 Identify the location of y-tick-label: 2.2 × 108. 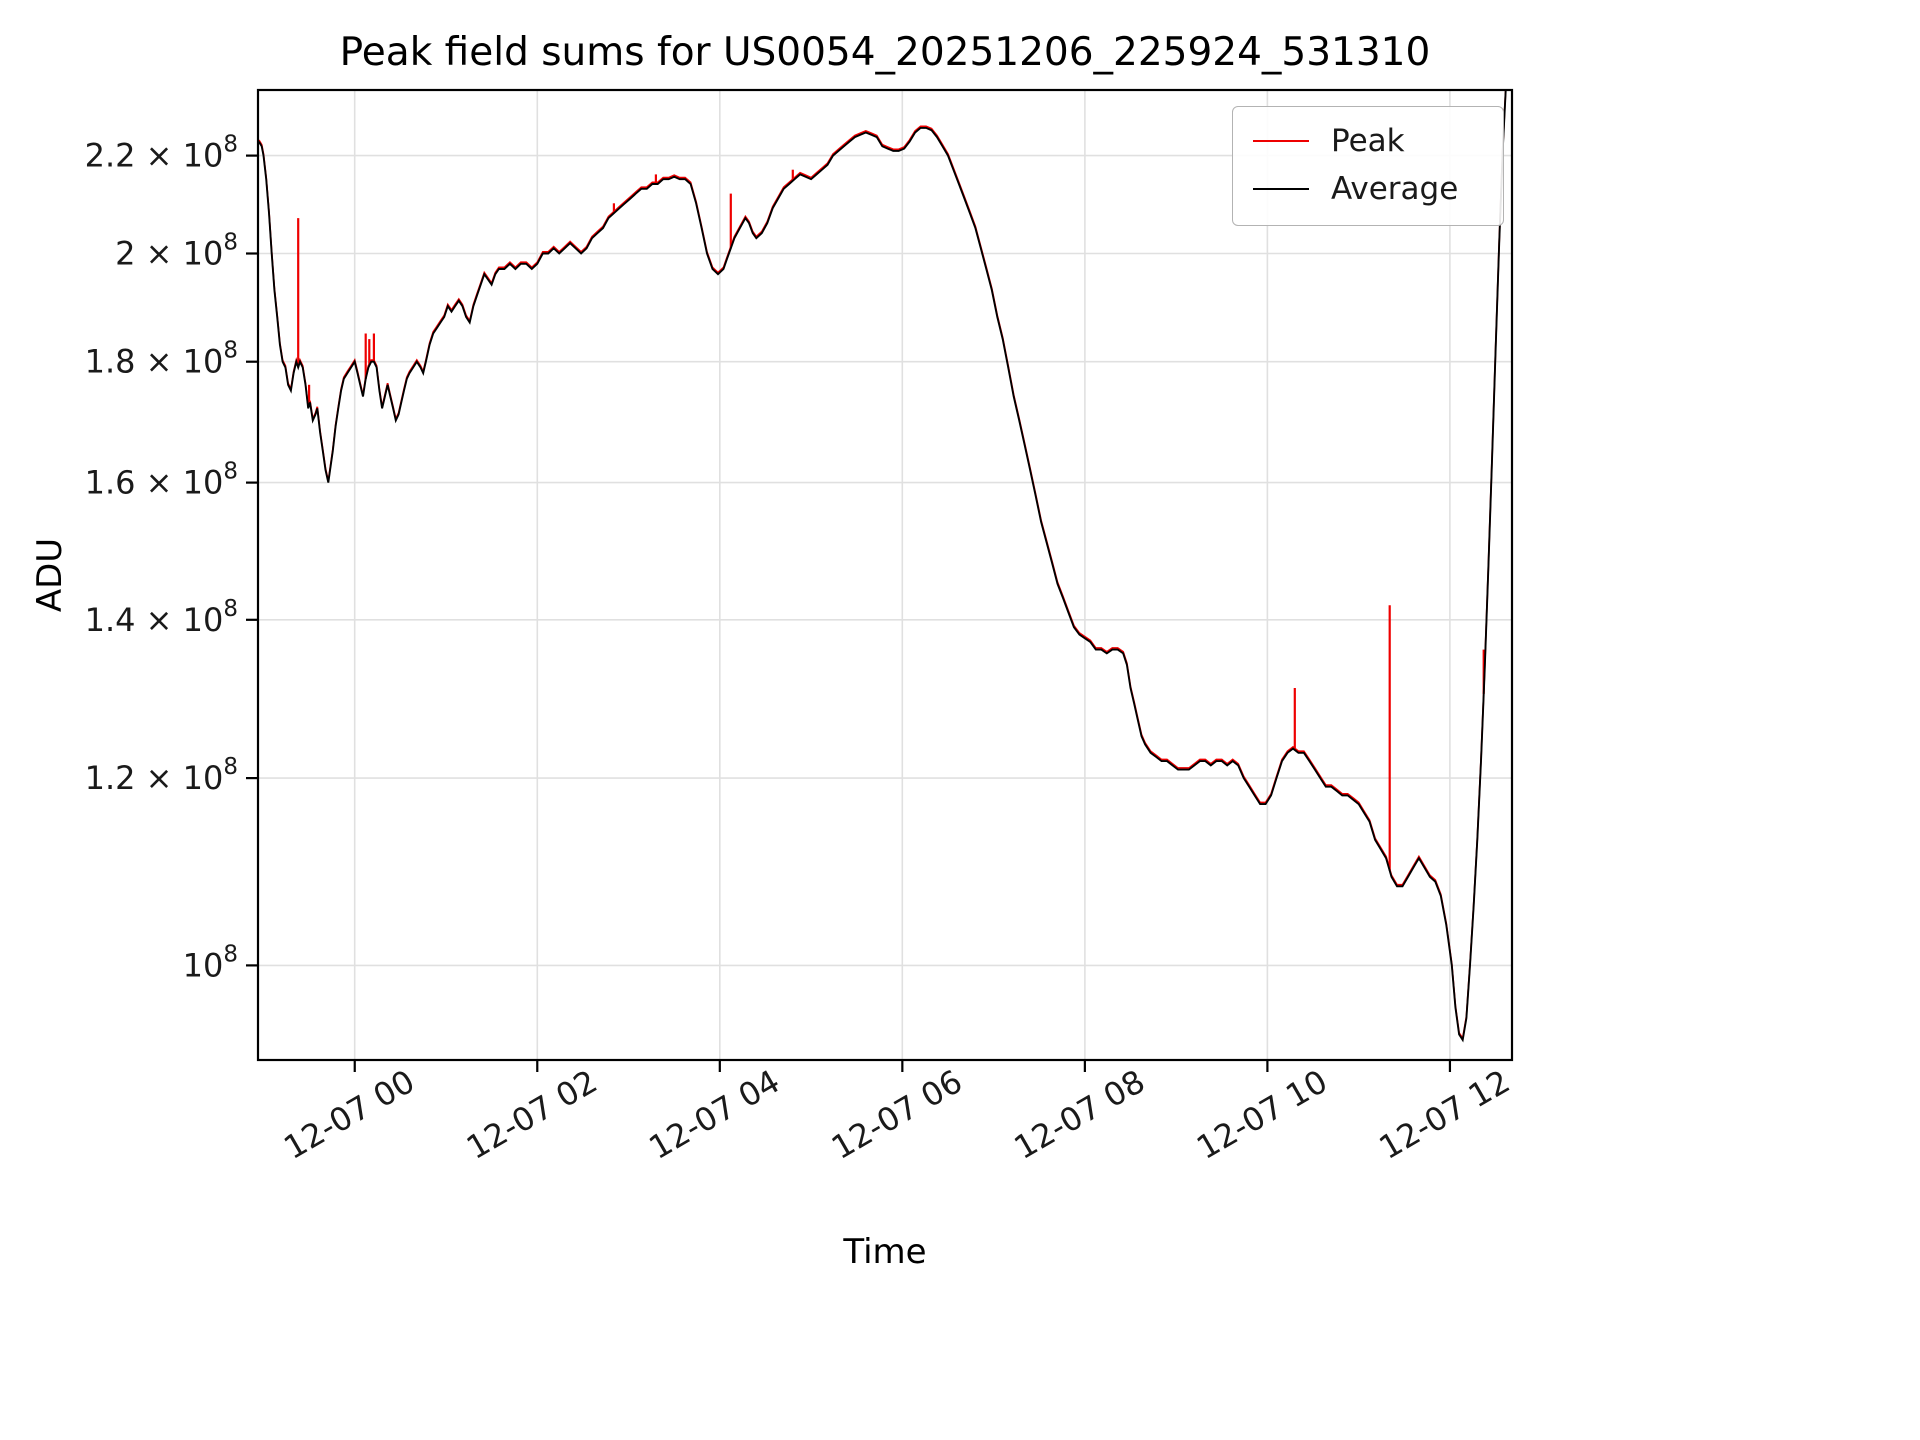
(161, 153).